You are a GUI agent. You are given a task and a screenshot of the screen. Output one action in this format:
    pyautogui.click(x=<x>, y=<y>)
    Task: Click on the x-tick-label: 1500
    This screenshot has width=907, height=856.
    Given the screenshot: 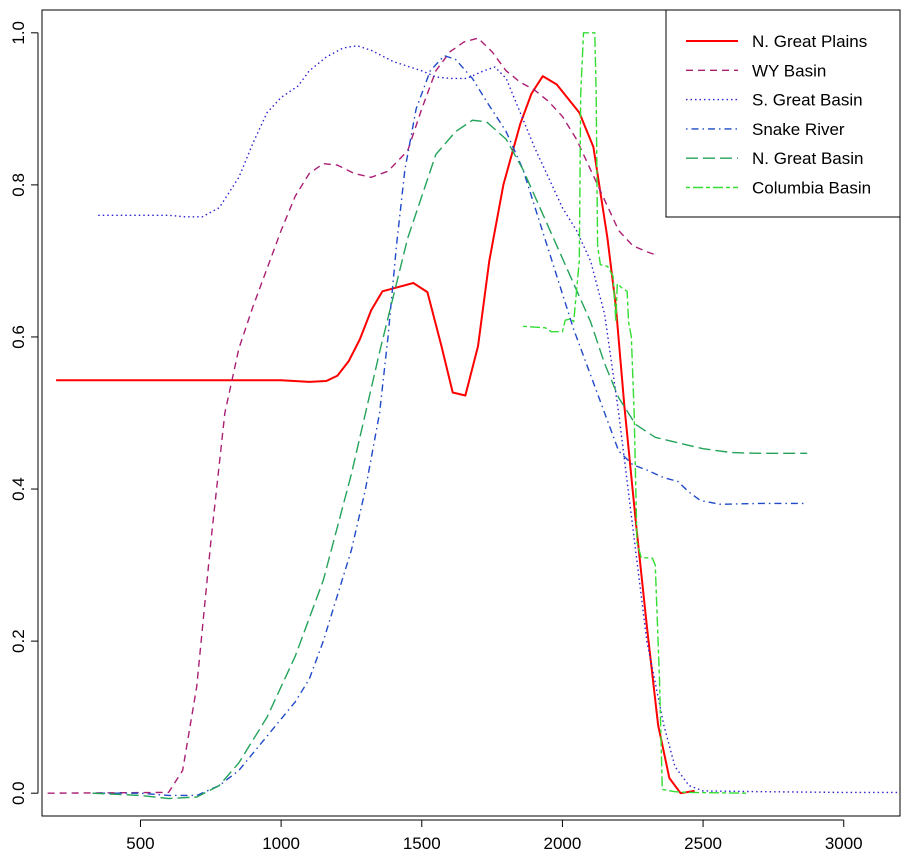 What is the action you would take?
    pyautogui.click(x=422, y=843)
    